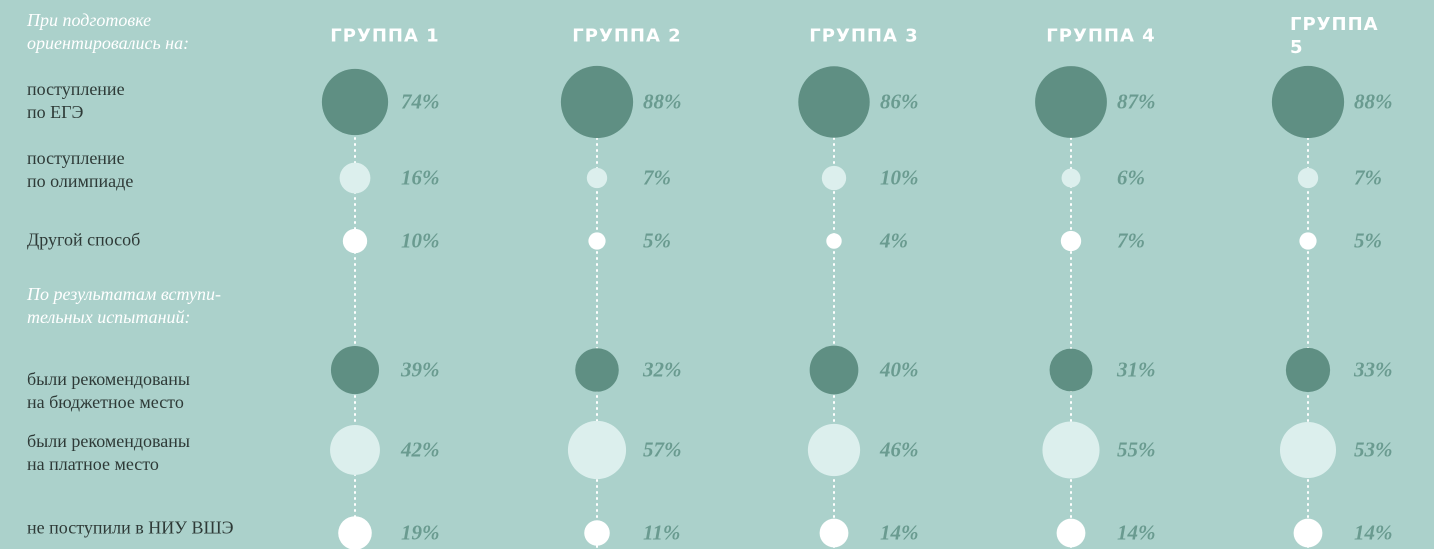  I want to click on value-label: 55%, so click(1136, 449).